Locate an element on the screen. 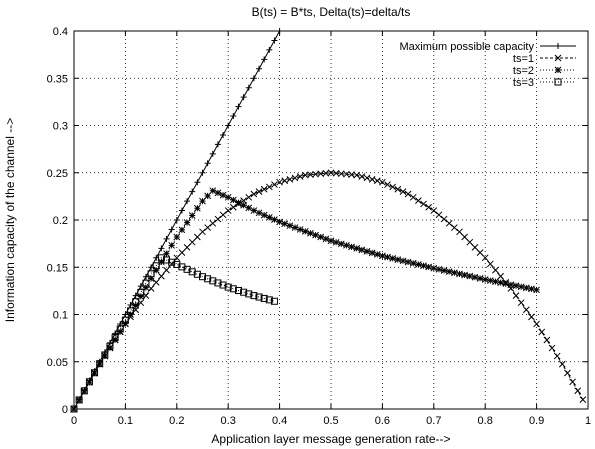 This screenshot has height=449, width=595. x-tick-label: 0.9 is located at coordinates (536, 421).